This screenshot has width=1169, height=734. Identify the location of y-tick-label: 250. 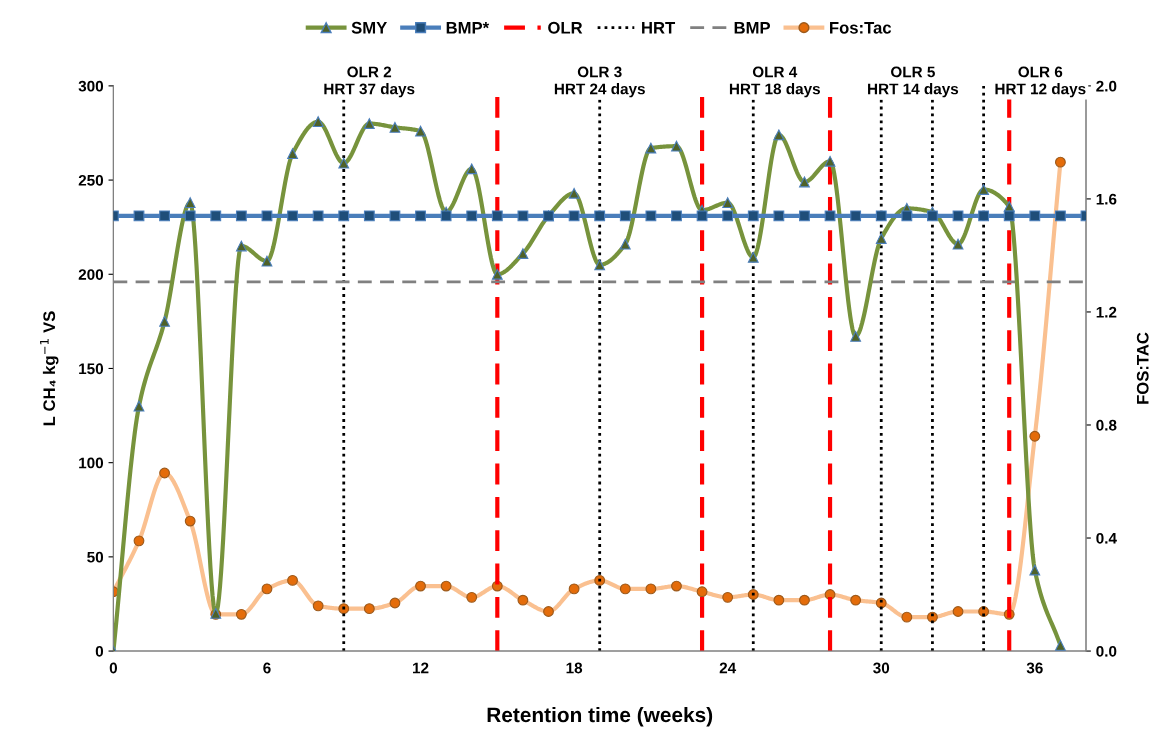
(91, 180).